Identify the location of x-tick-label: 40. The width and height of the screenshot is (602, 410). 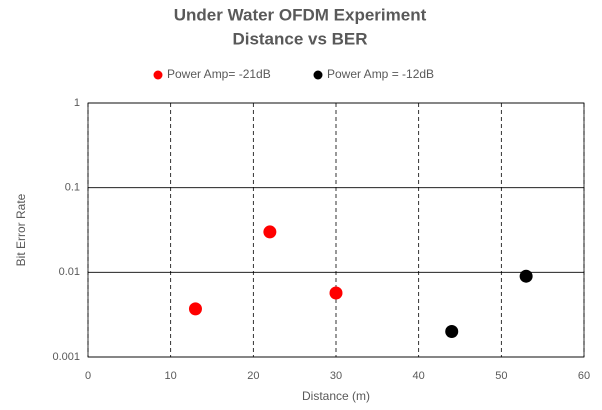
(419, 376).